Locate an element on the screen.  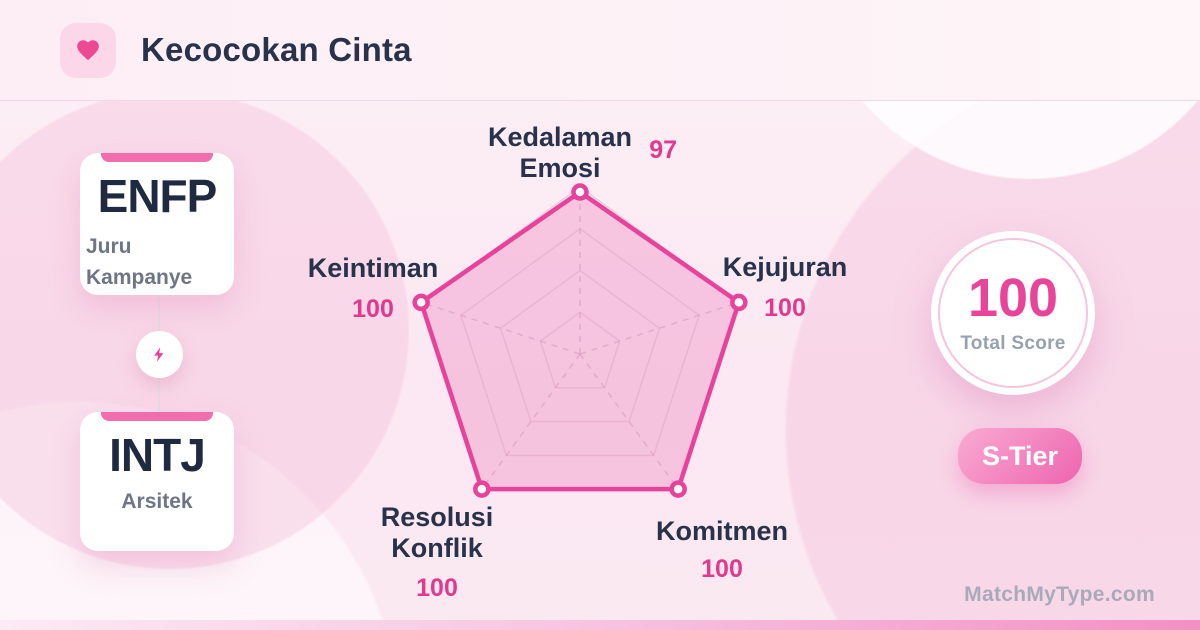
personality-card-intj: INTJ Arsitek is located at coordinates (157, 481).